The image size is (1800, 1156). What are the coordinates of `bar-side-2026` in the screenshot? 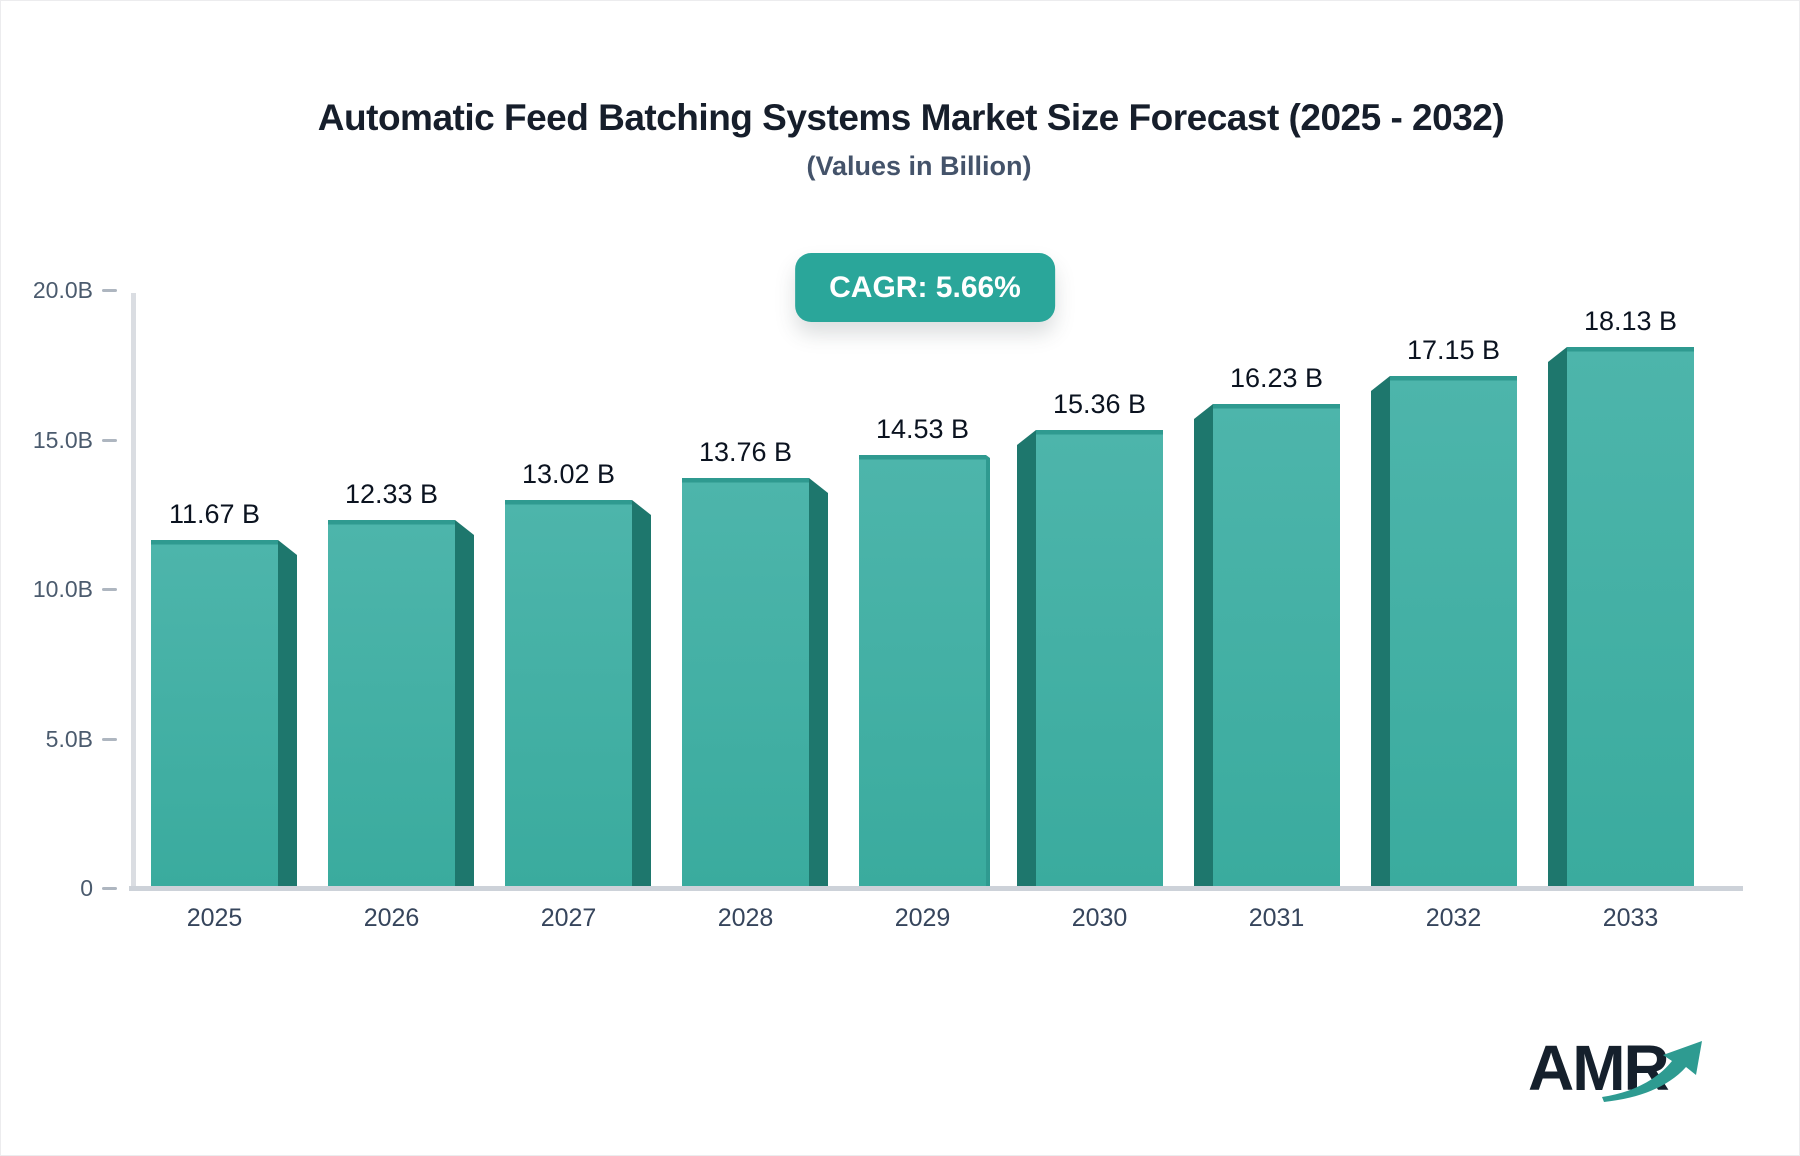 It's located at (464, 704).